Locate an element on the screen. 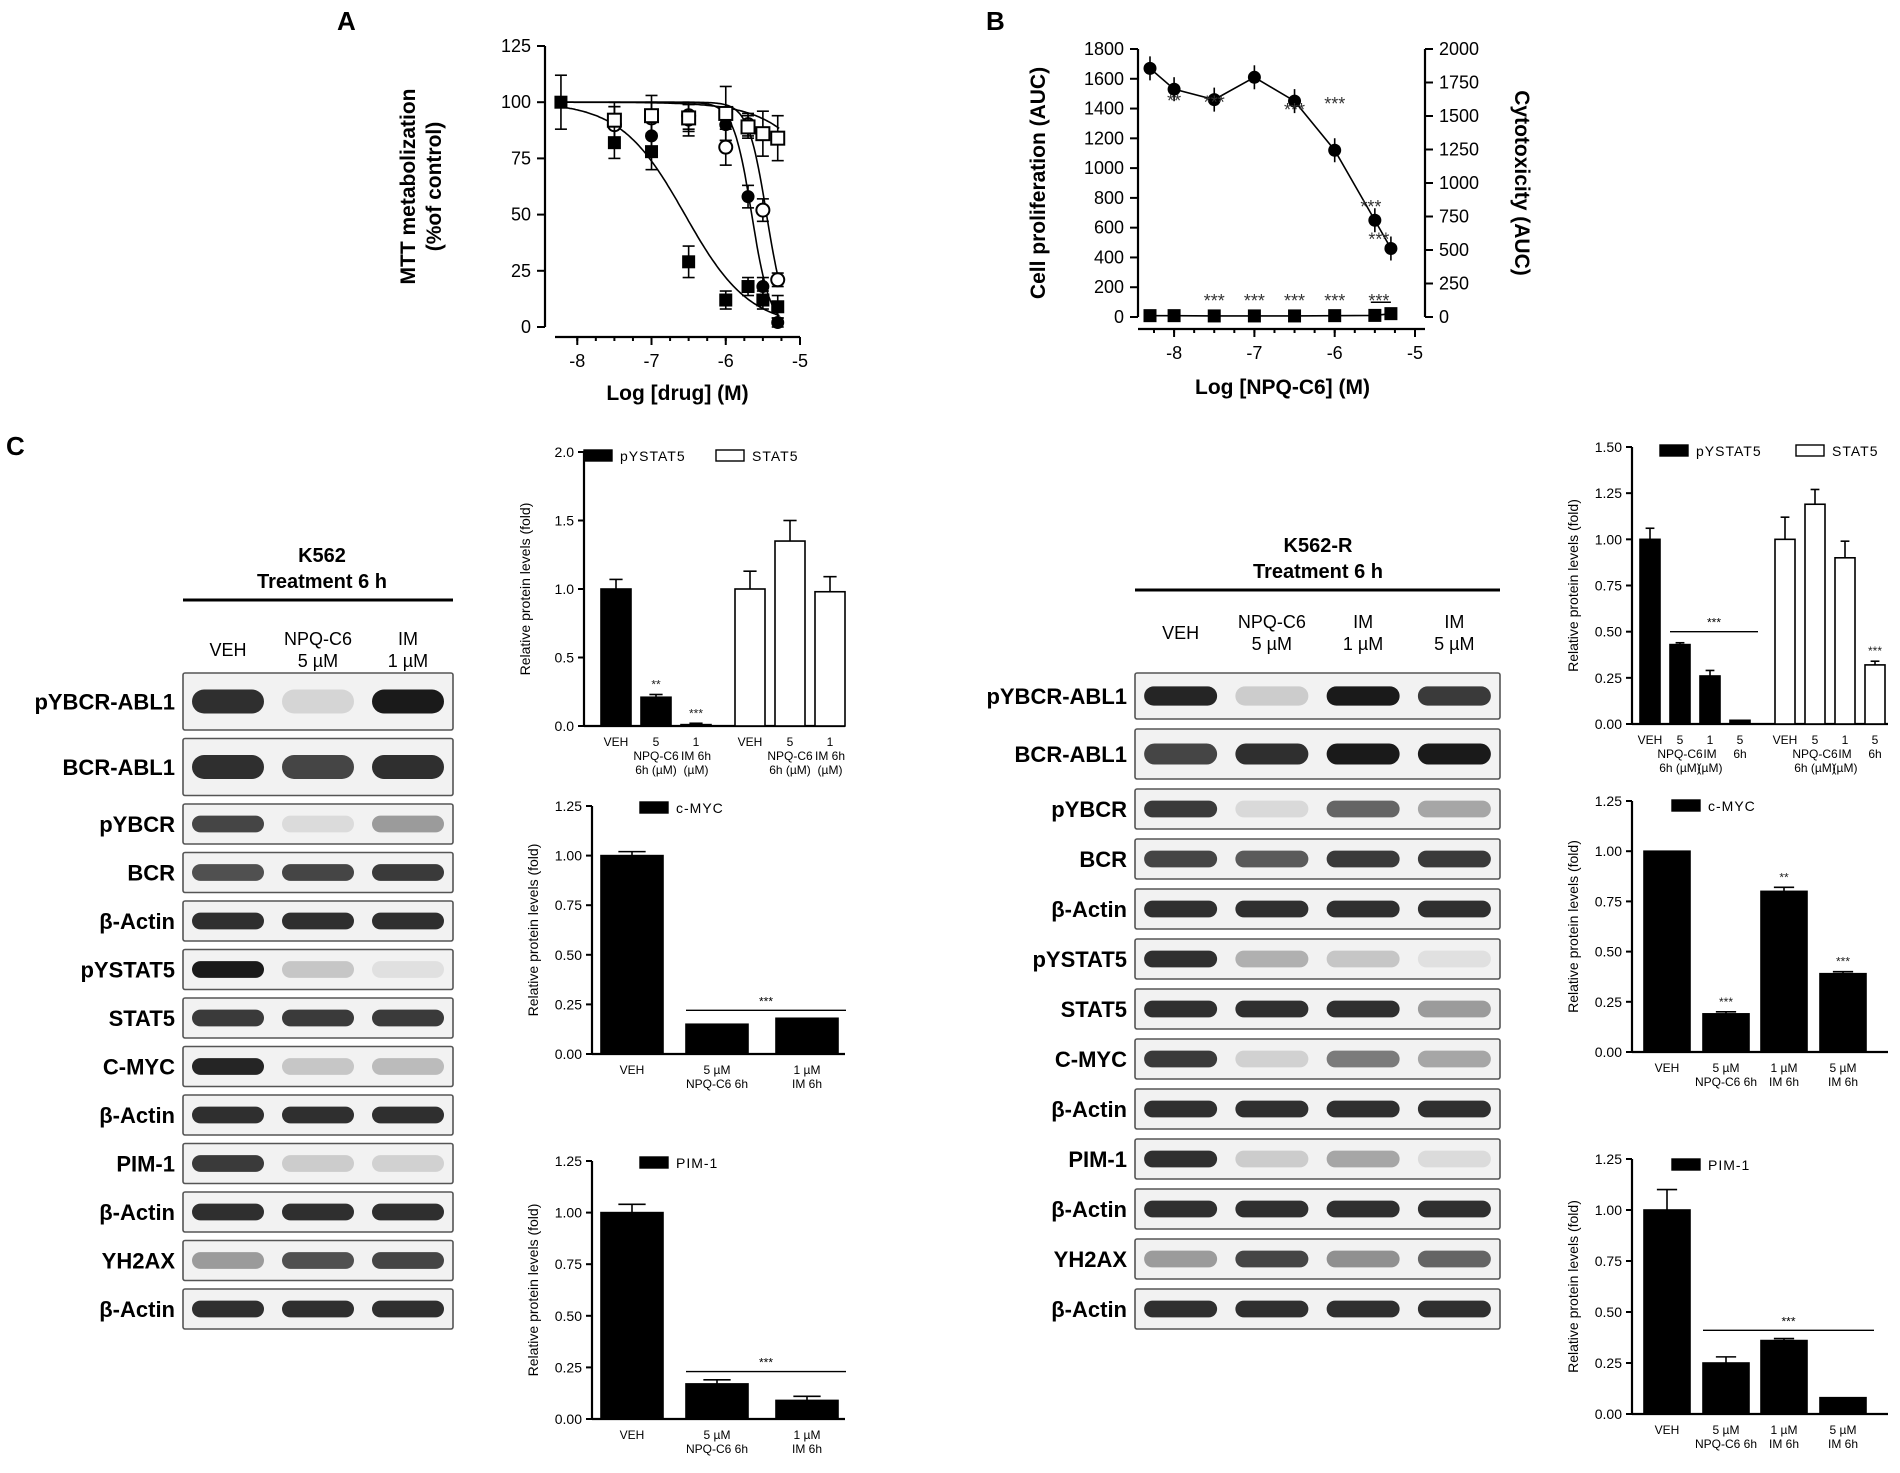 The image size is (1900, 1473). y-tick-label-right: 1000 is located at coordinates (1459, 183).